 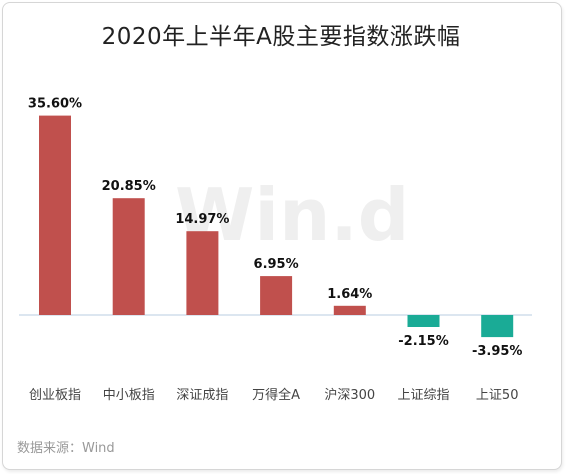 I want to click on category-label-4: 万得全A, so click(x=276, y=395).